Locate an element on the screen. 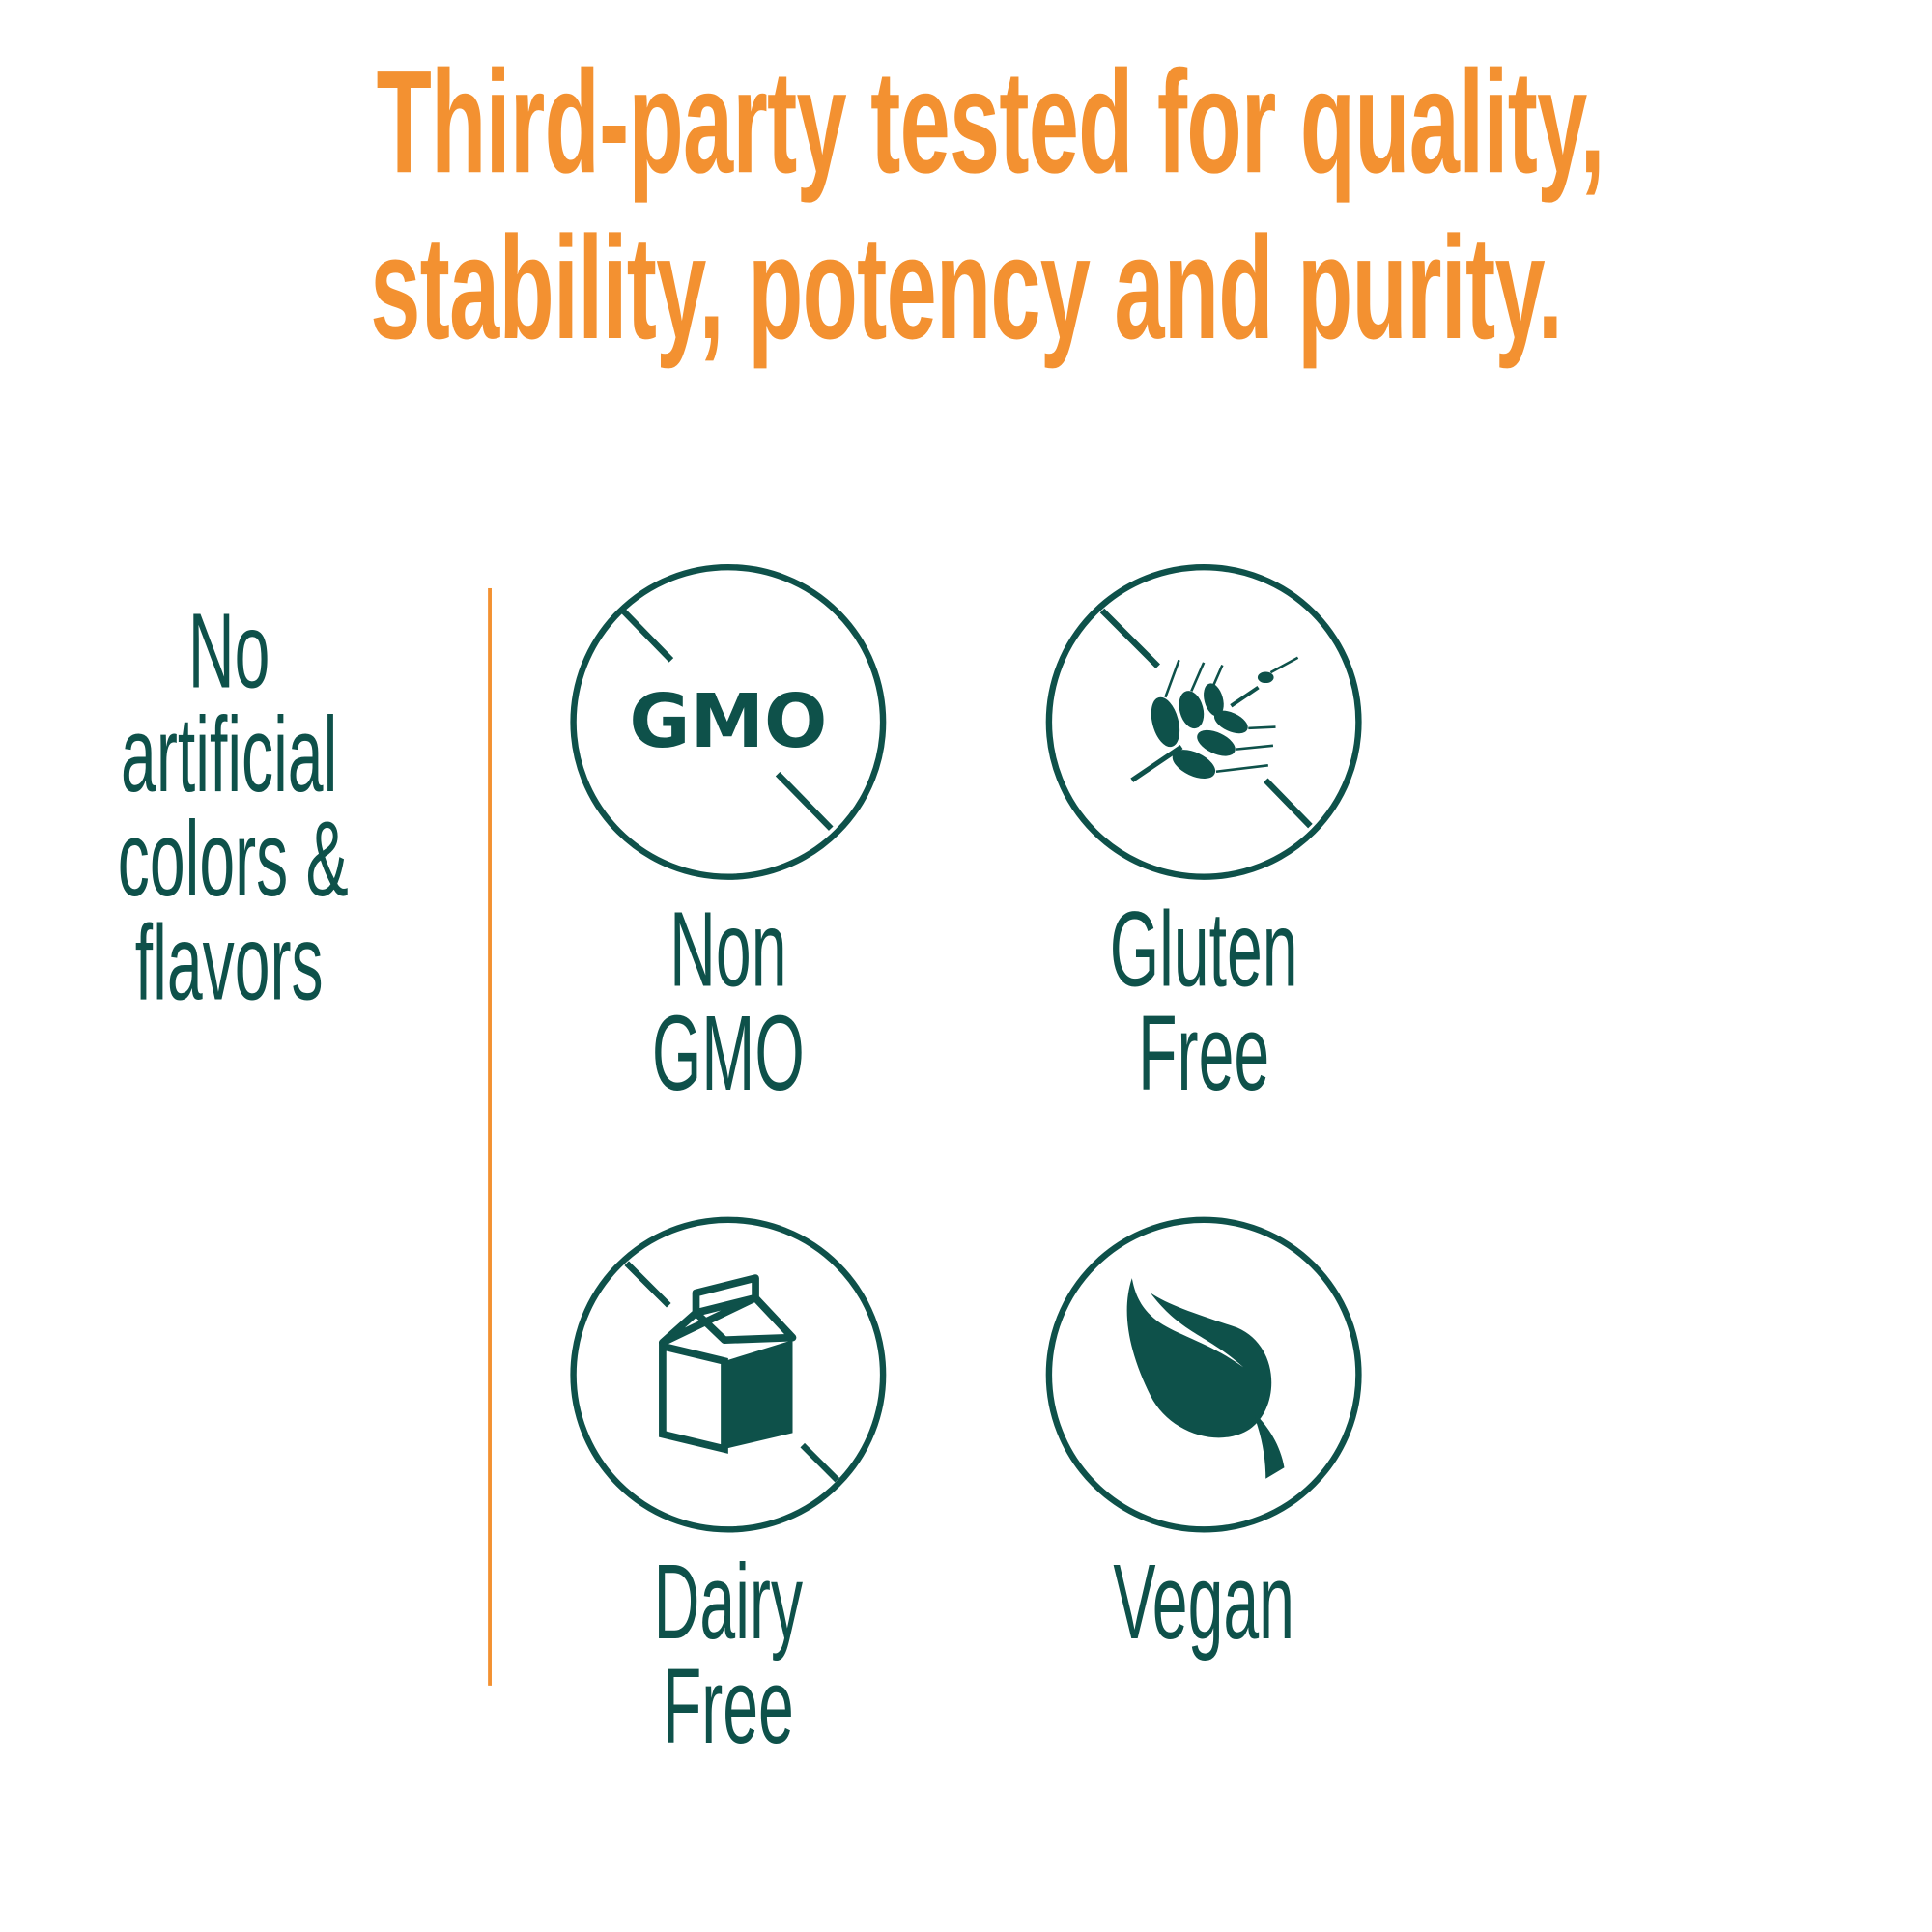  vegan-leaf-icon is located at coordinates (1203, 1374).